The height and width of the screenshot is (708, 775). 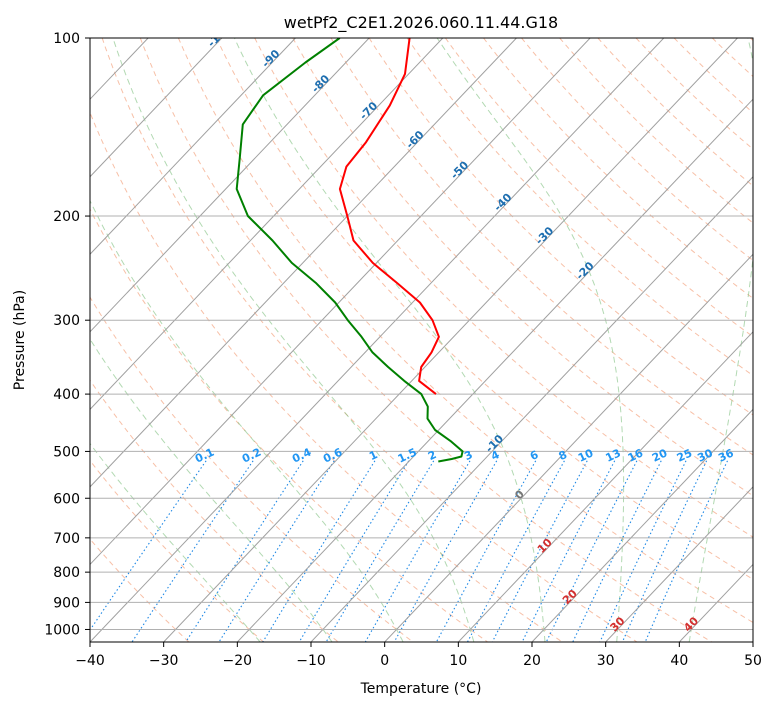 What do you see at coordinates (586, 455) in the screenshot?
I see `mixing-ratio-label: 10` at bounding box center [586, 455].